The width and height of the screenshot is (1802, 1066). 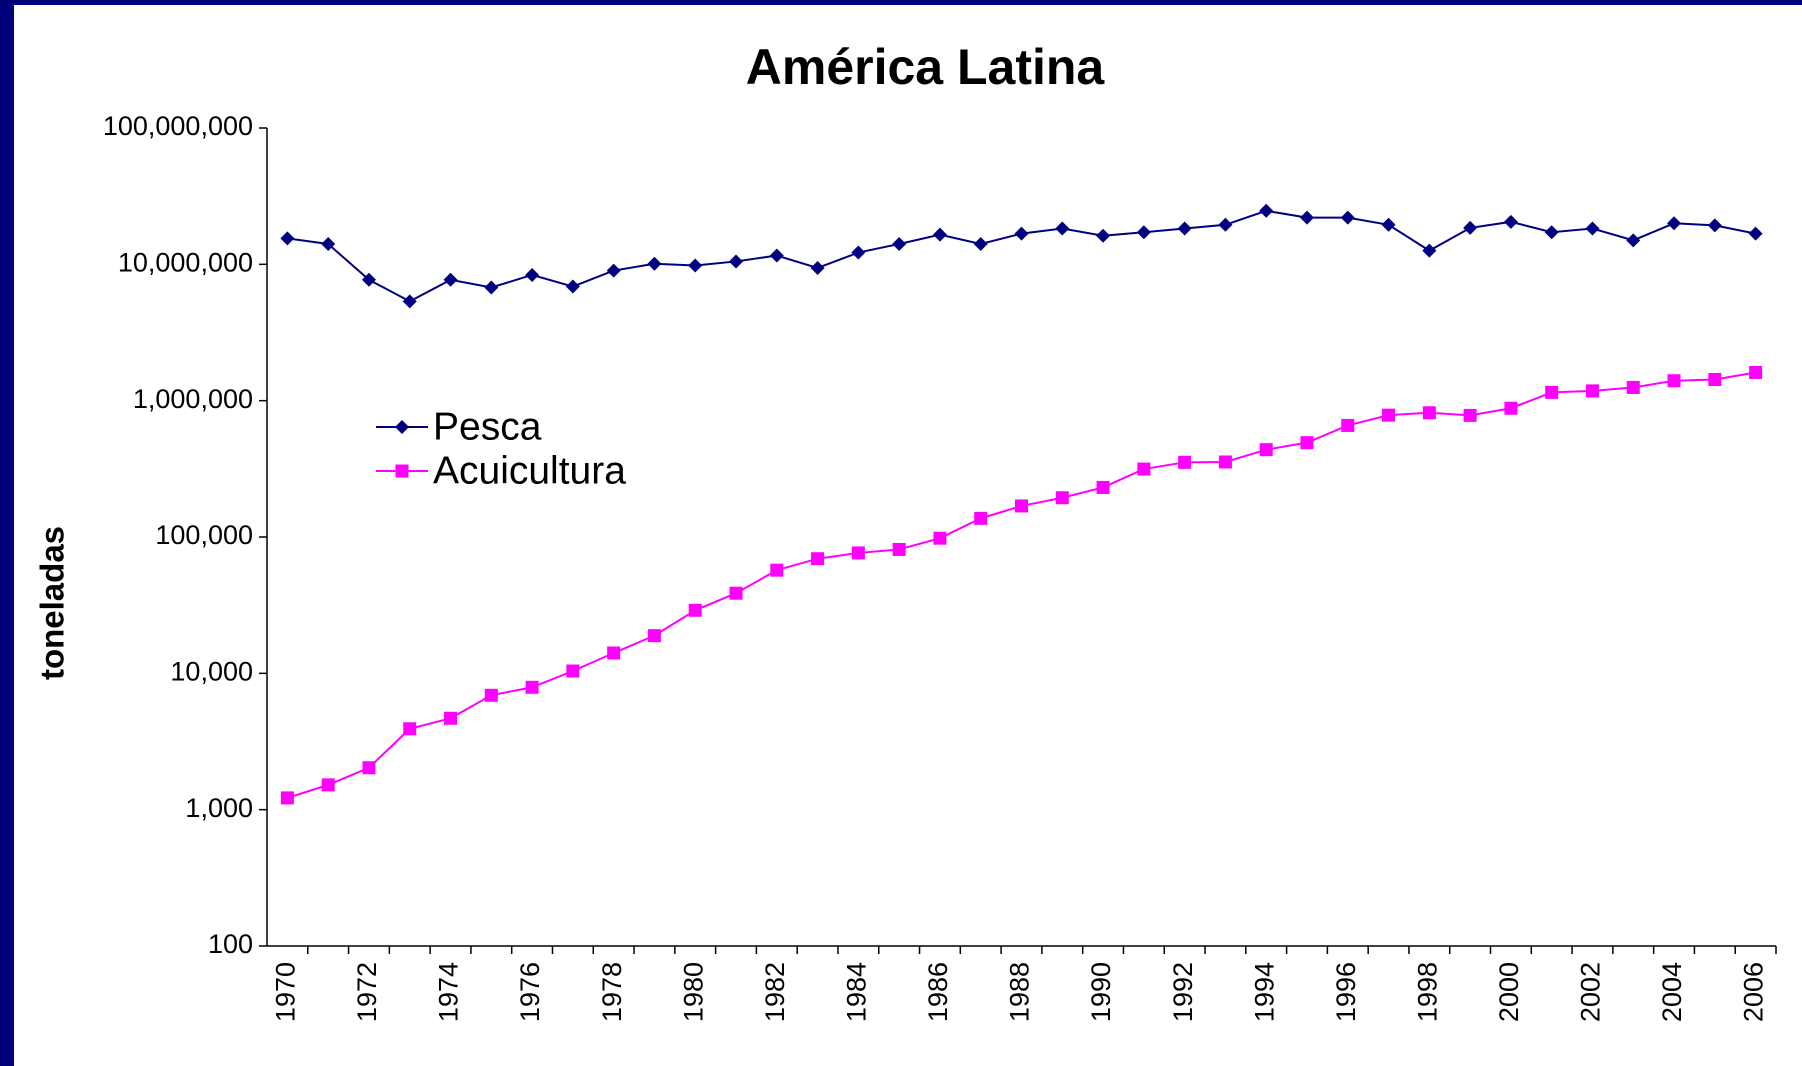 What do you see at coordinates (185, 262) in the screenshot?
I see `y-tick-label: 10,000,000` at bounding box center [185, 262].